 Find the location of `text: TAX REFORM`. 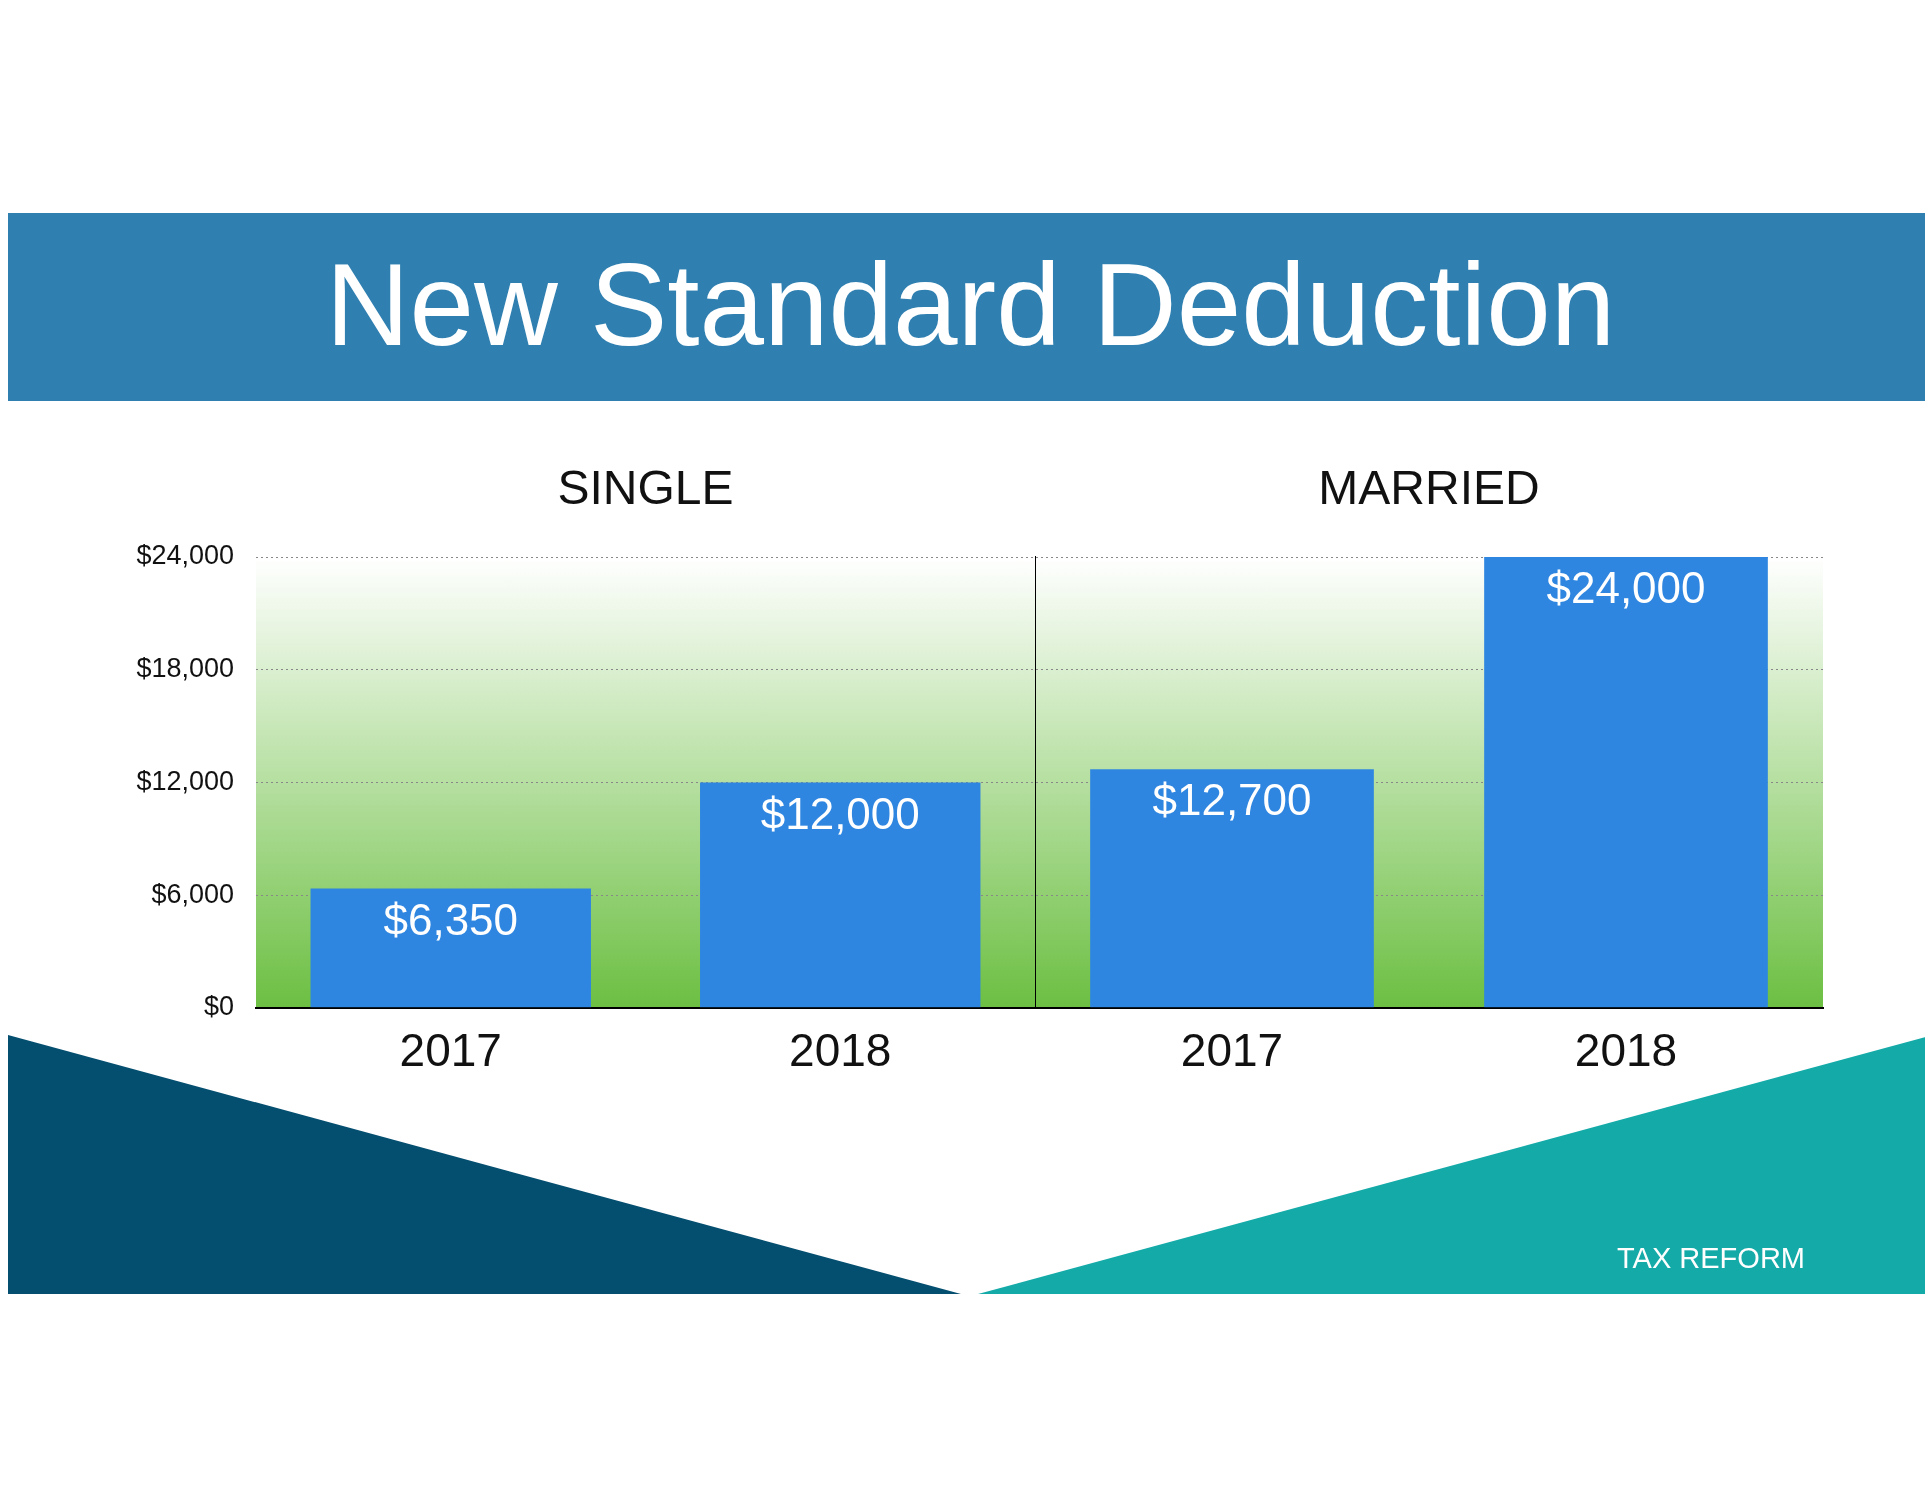

text: TAX REFORM is located at coordinates (1711, 1258).